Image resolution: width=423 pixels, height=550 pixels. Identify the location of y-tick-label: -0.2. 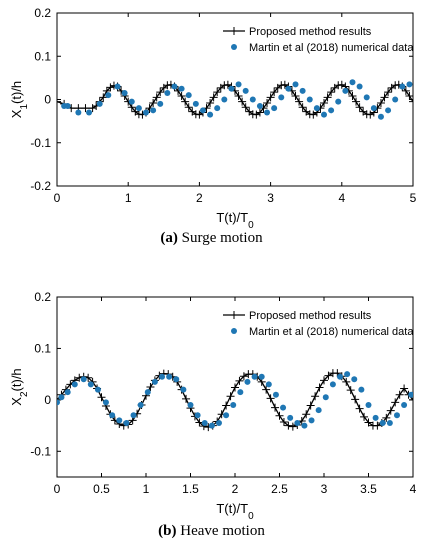
(40, 186).